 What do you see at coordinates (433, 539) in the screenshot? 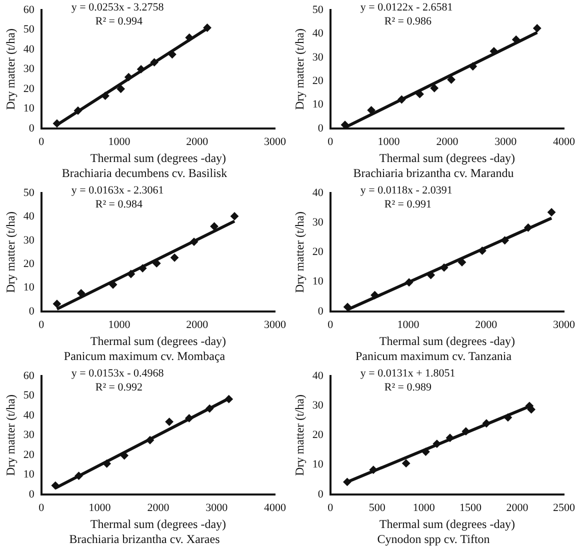
I see `text: Cynodon spp cv. Tifton` at bounding box center [433, 539].